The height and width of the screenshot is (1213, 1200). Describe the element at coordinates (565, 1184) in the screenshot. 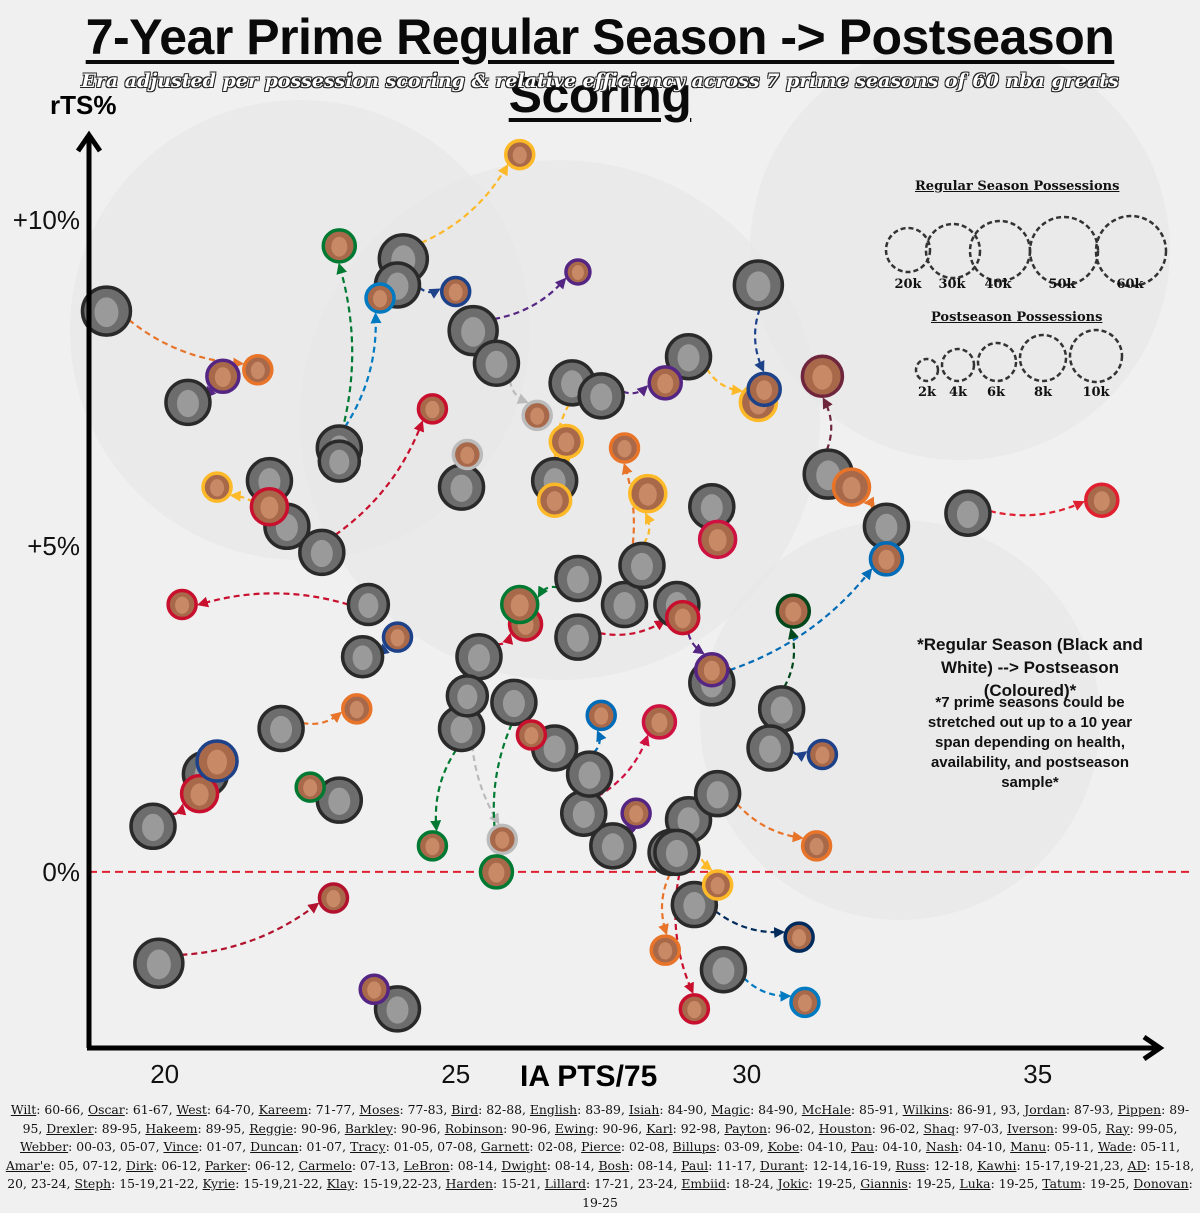

I see `footer-player-name: Lillard` at that location.